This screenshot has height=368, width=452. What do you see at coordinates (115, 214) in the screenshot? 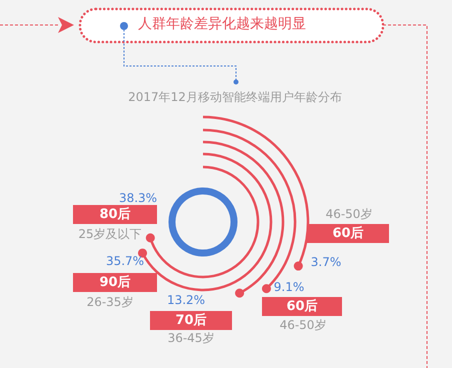
I see `category-label: 80后` at bounding box center [115, 214].